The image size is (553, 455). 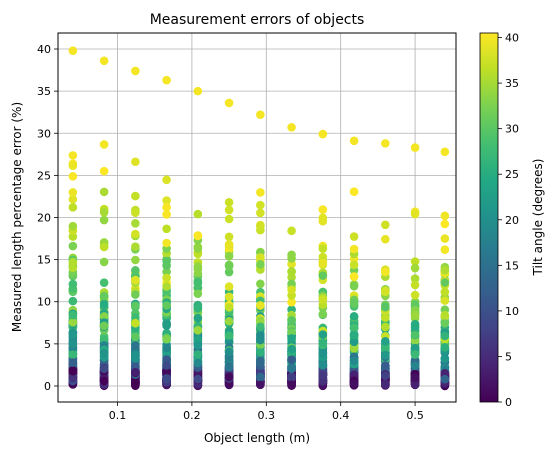 I want to click on colorbar-label: Tilt angle (degrees), so click(x=538, y=218).